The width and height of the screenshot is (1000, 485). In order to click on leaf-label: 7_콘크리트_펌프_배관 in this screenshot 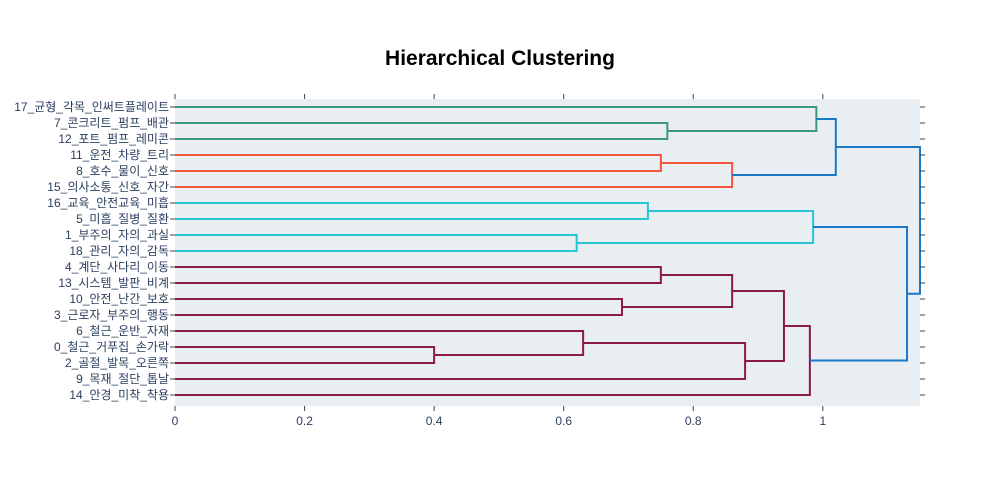, I will do `click(111, 123)`.